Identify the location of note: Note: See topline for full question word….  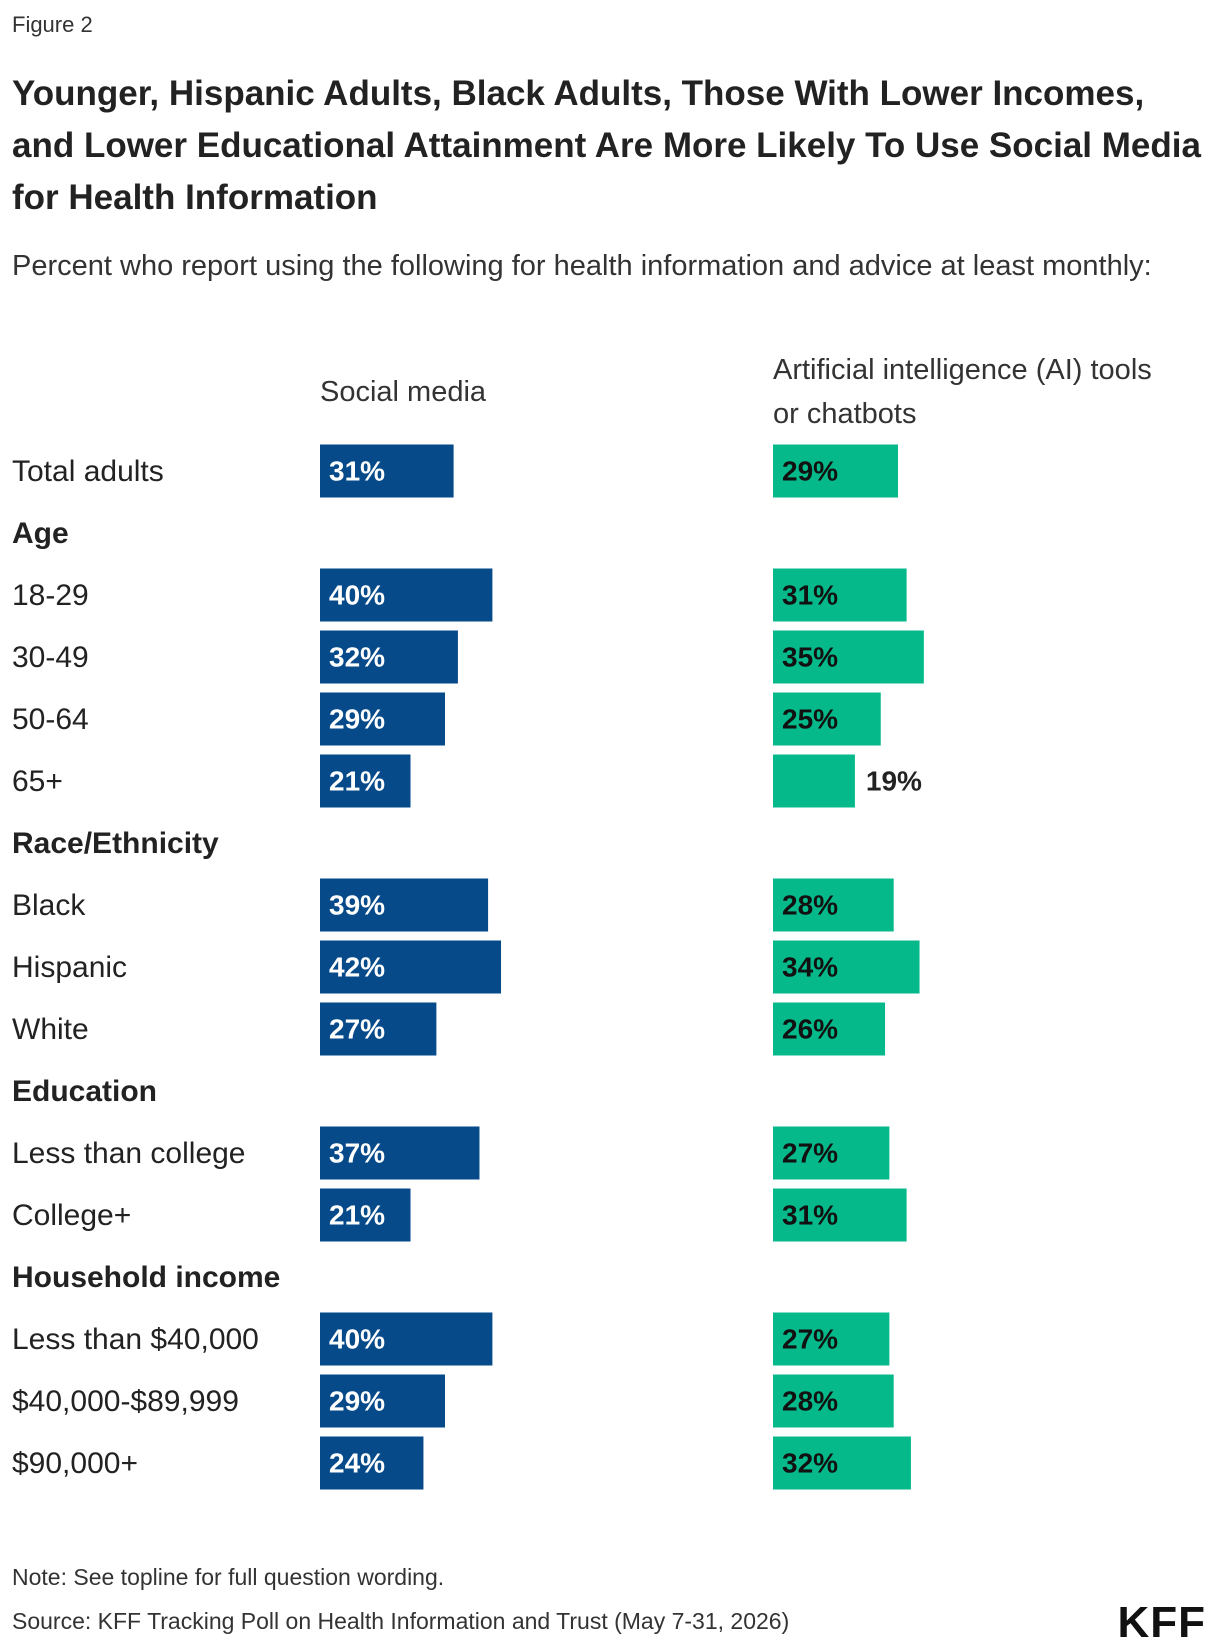
(228, 1577).